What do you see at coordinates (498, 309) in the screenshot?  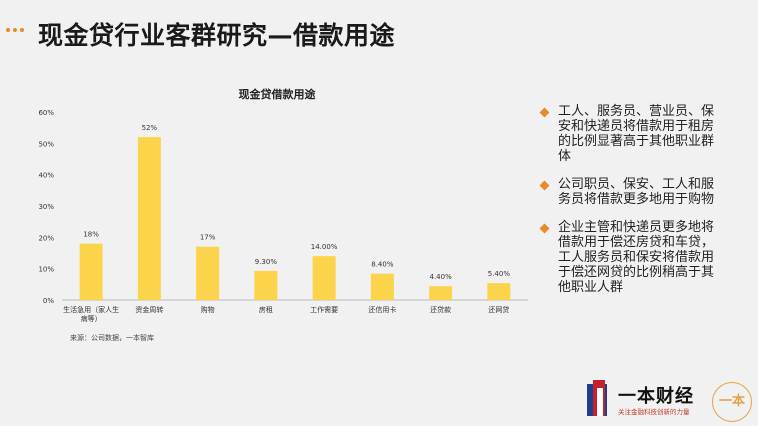 I see `x-tick-label: 还网贷` at bounding box center [498, 309].